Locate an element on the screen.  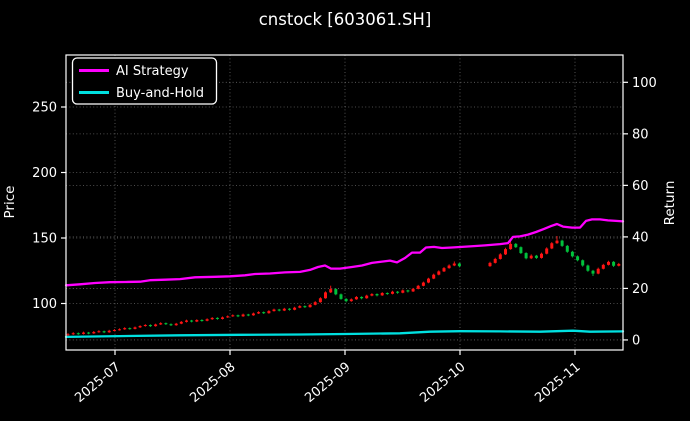
return-tick-label: 0 is located at coordinates (636, 340).